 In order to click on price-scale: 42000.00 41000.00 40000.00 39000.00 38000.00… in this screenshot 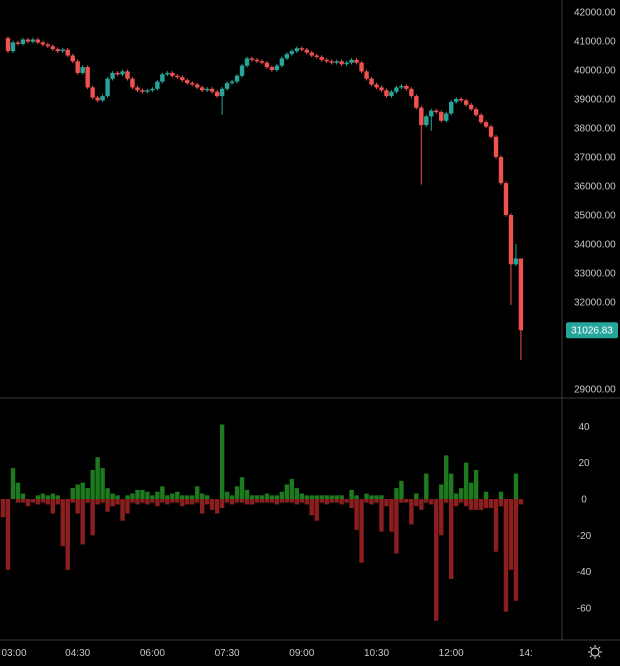, I will do `click(595, 202)`.